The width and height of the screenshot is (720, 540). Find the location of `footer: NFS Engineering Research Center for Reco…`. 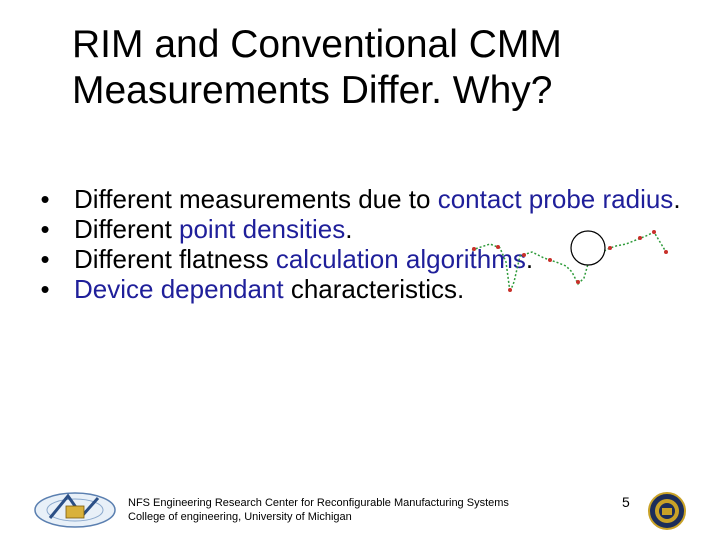

footer: NFS Engineering Research Center for Reco… is located at coordinates (358, 510).